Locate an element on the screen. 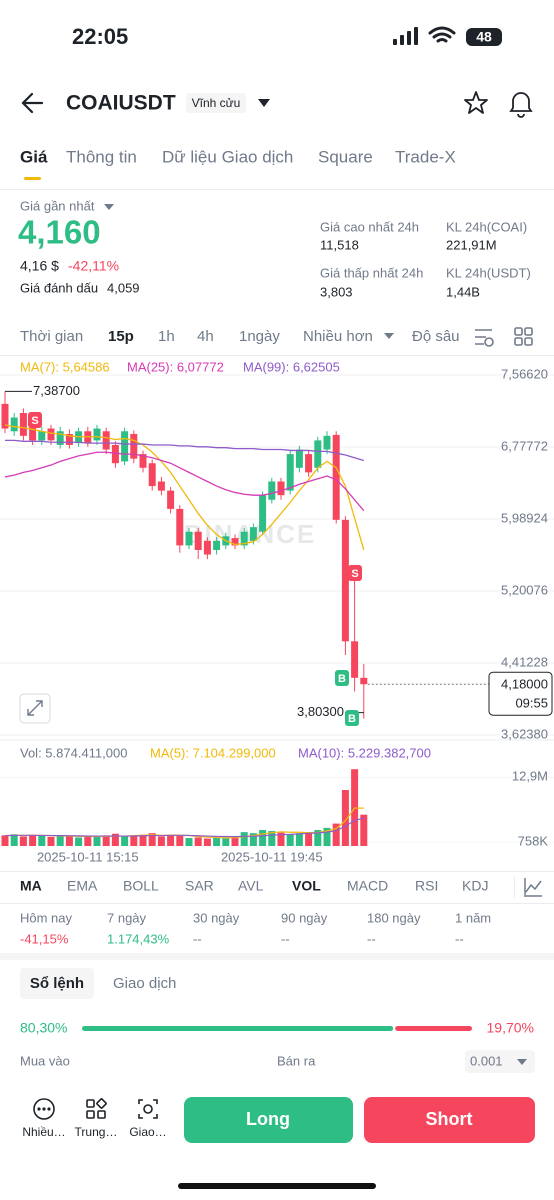 This screenshot has width=554, height=1200. y-tick-label: 7,56620 is located at coordinates (524, 373).